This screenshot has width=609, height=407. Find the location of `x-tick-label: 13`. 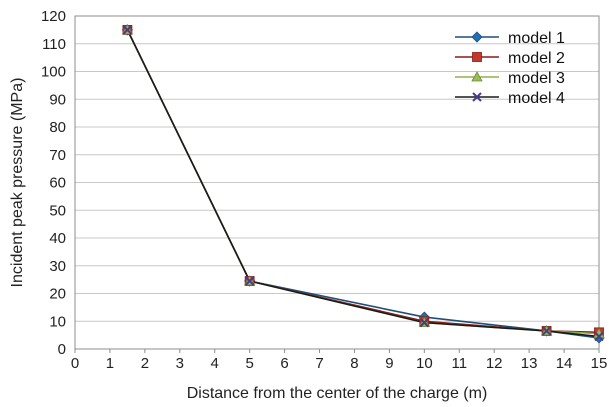

x-tick-label: 13 is located at coordinates (529, 363).